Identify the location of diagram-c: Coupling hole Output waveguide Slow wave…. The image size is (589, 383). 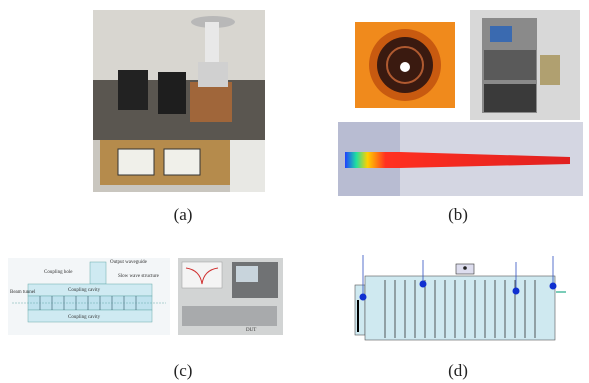
(89, 296).